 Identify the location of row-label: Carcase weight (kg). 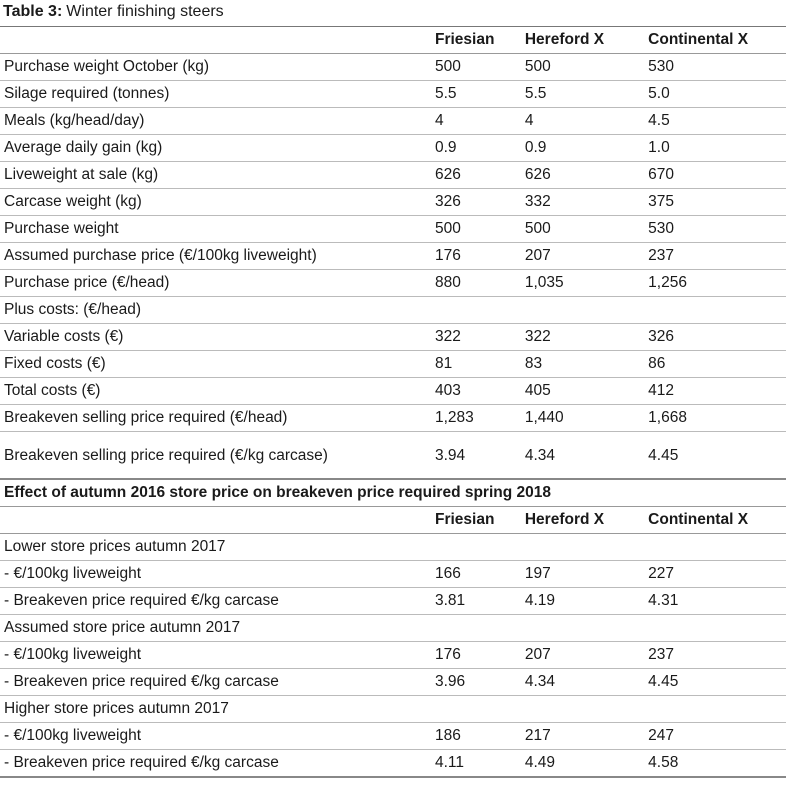
(215, 202).